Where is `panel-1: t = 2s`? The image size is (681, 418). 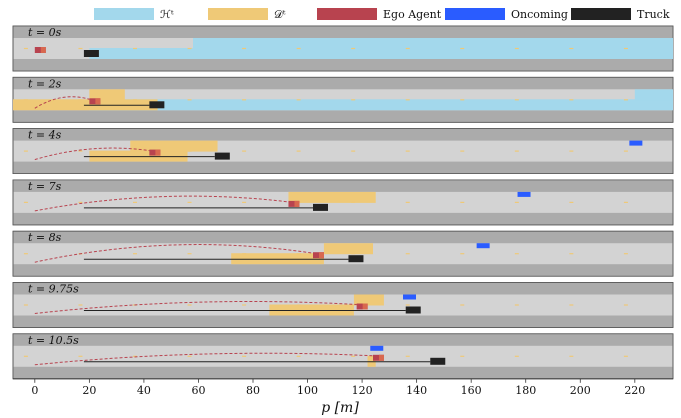 panel-1: t = 2s is located at coordinates (343, 99).